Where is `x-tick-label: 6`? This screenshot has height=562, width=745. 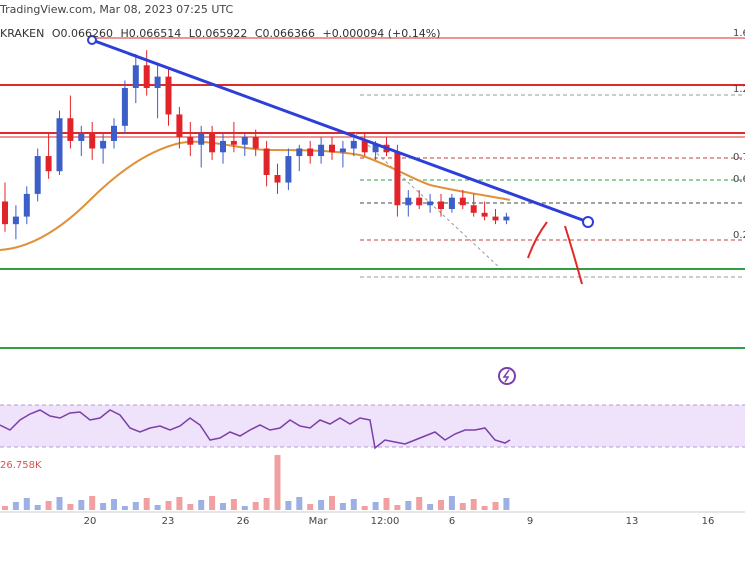
x-tick-label: 6 is located at coordinates (452, 521).